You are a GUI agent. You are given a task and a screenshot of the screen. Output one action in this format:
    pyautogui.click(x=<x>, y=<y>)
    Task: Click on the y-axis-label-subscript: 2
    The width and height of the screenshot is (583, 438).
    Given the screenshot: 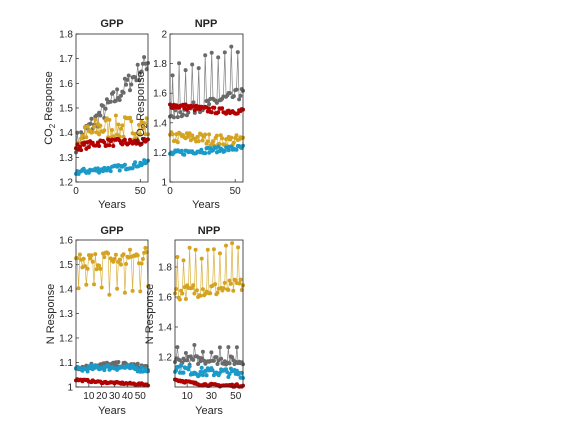 What is the action you would take?
    pyautogui.click(x=144, y=125)
    